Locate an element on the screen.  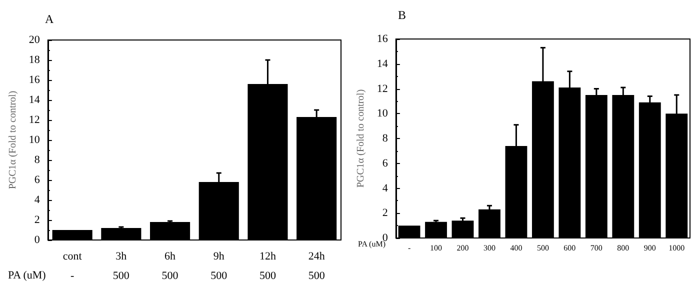
x-tick-label: cont is located at coordinates (72, 256).